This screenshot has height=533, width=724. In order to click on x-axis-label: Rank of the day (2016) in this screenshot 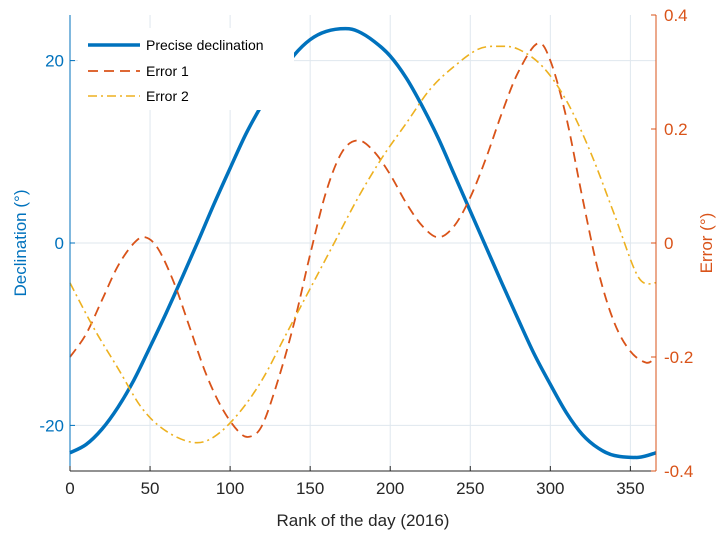, I will do `click(363, 520)`.